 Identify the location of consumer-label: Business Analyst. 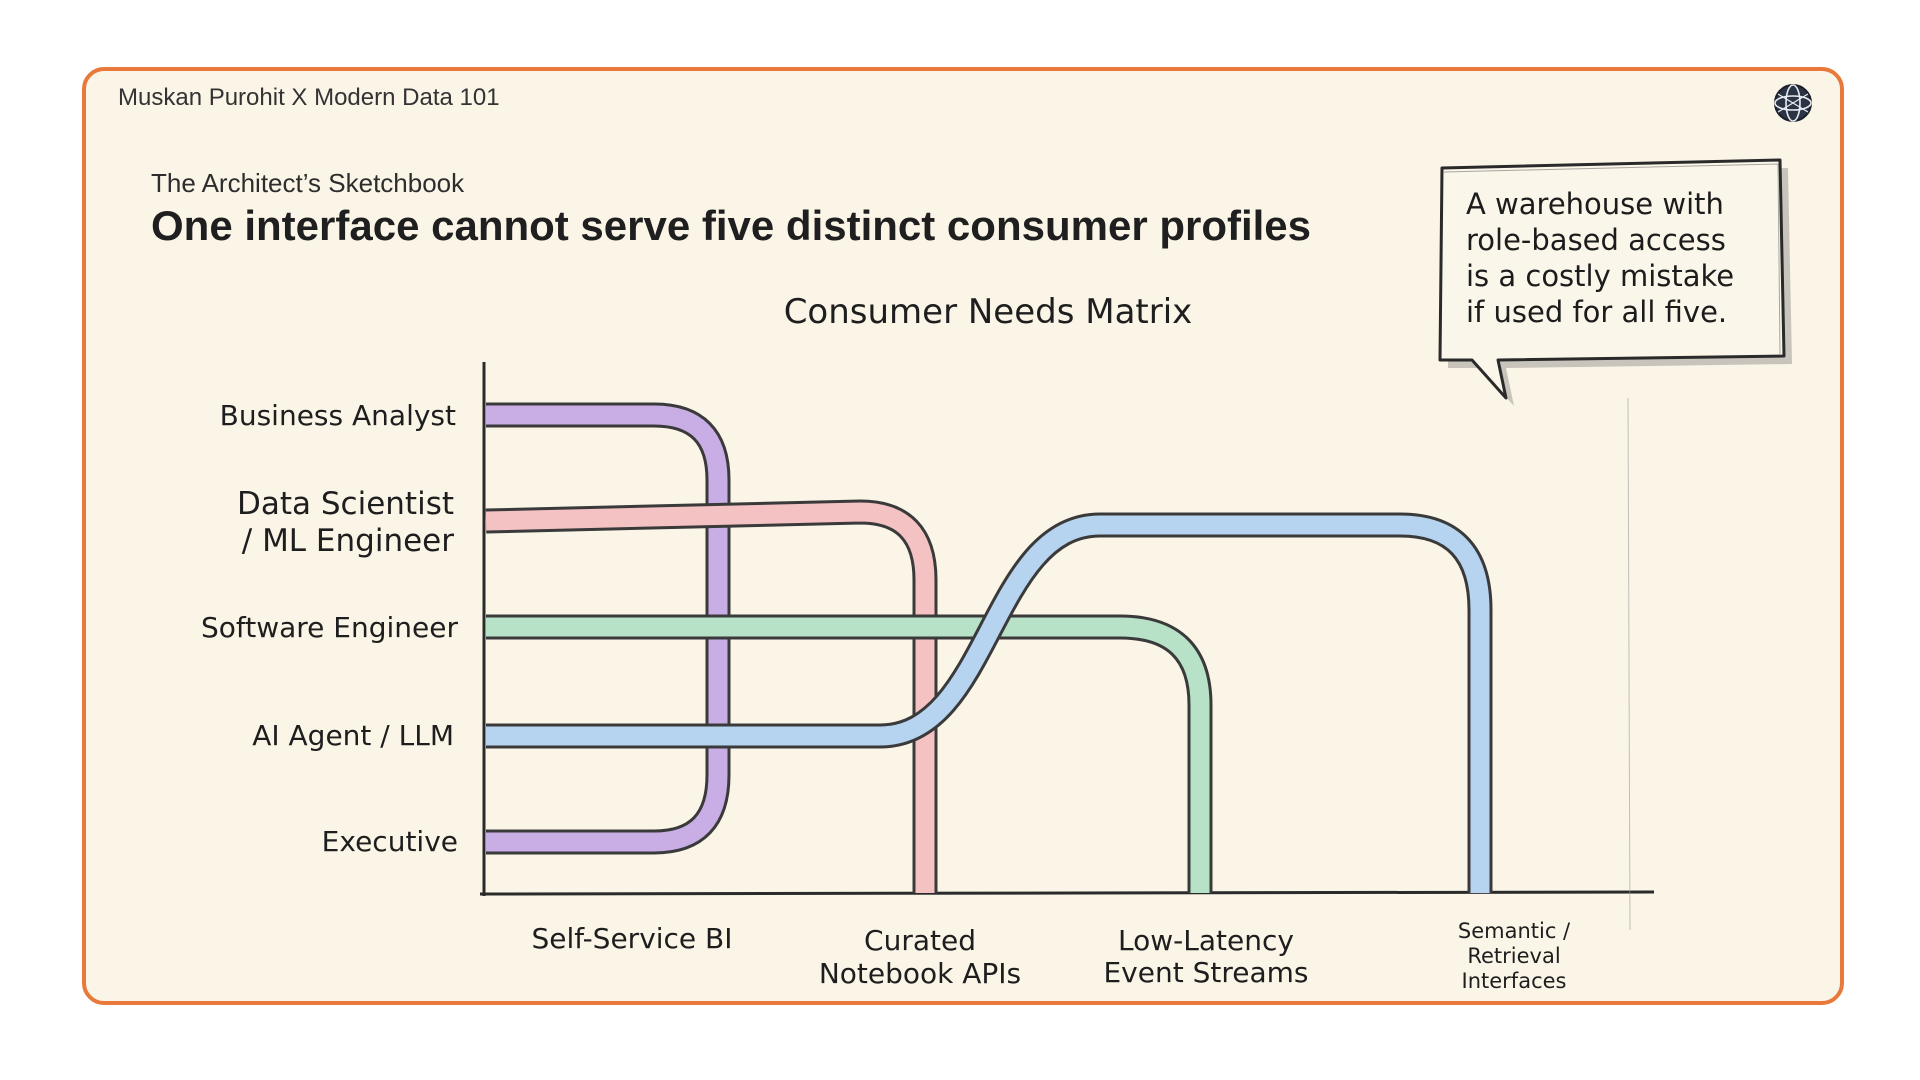
(338, 415).